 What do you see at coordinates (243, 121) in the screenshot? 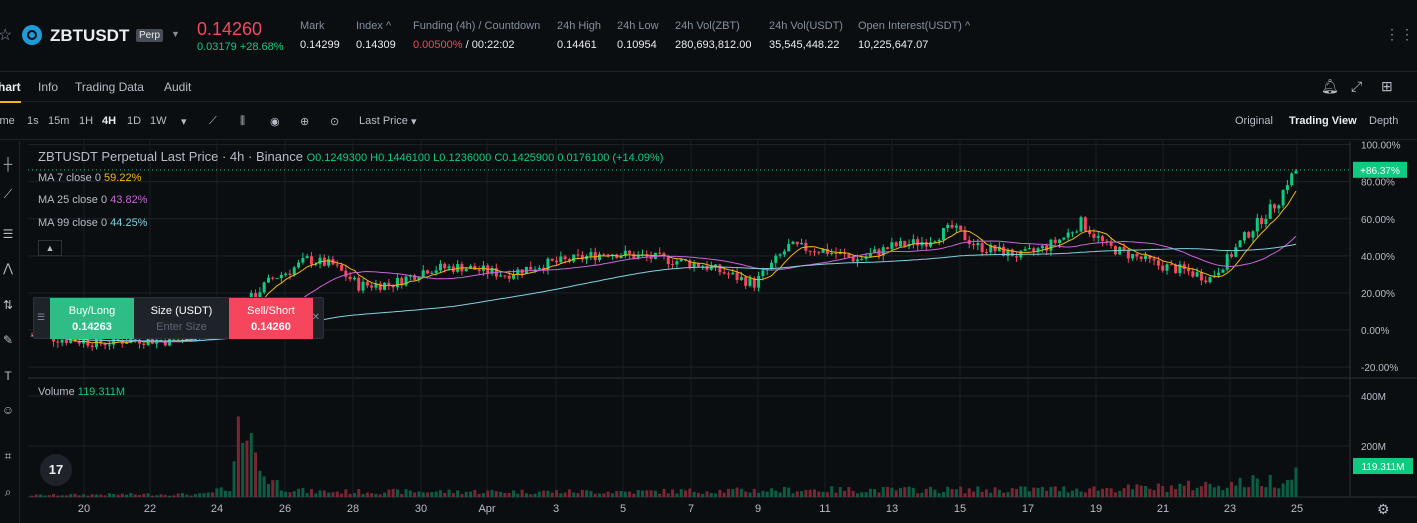
I see `candle-type-icon: ⫼` at bounding box center [243, 121].